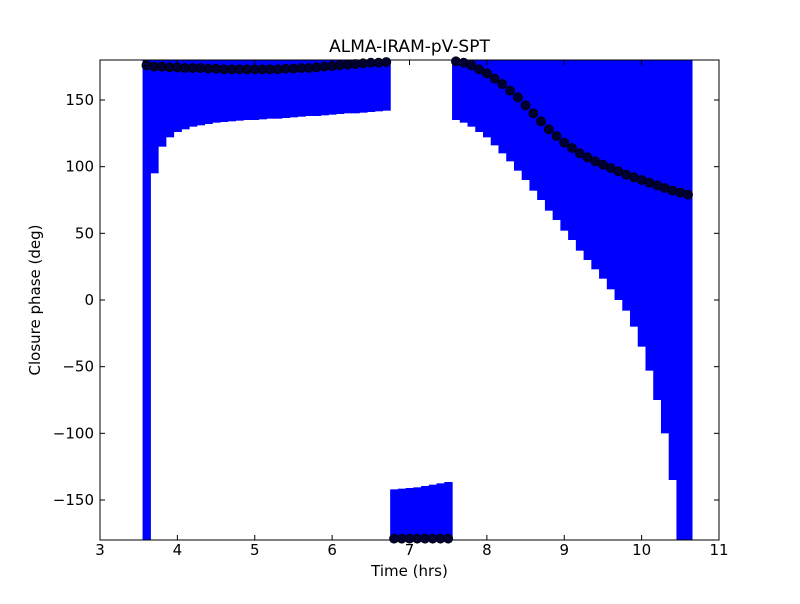 Image resolution: width=800 pixels, height=604 pixels. What do you see at coordinates (332, 550) in the screenshot?
I see `x-tick-label: 6` at bounding box center [332, 550].